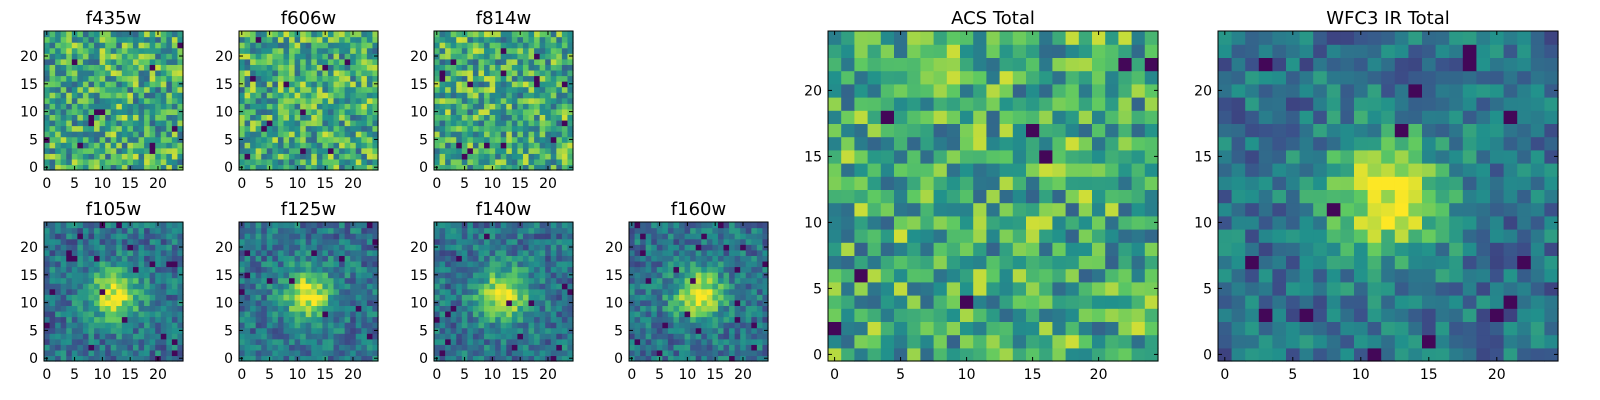 The image size is (1600, 400). I want to click on y-tick-label: 5, so click(228, 140).